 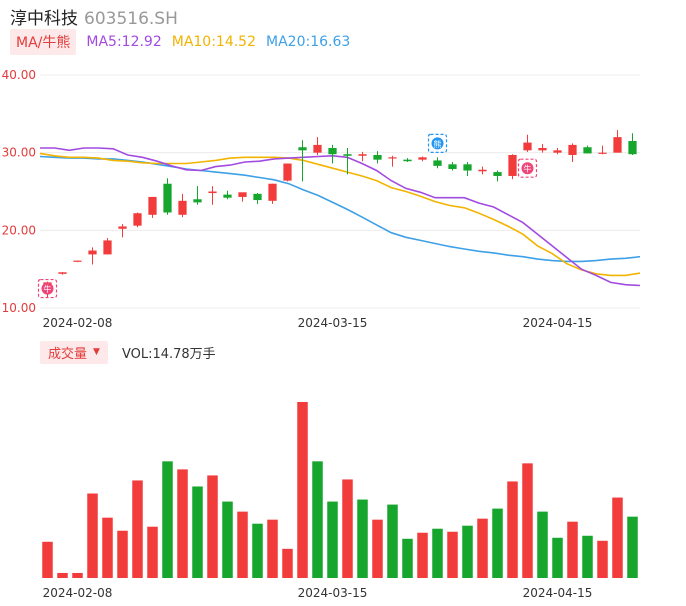 I want to click on ma-legend: MA/牛熊 MA5:12.92 MA10:14.52 MA20:16.63, so click(x=180, y=42).